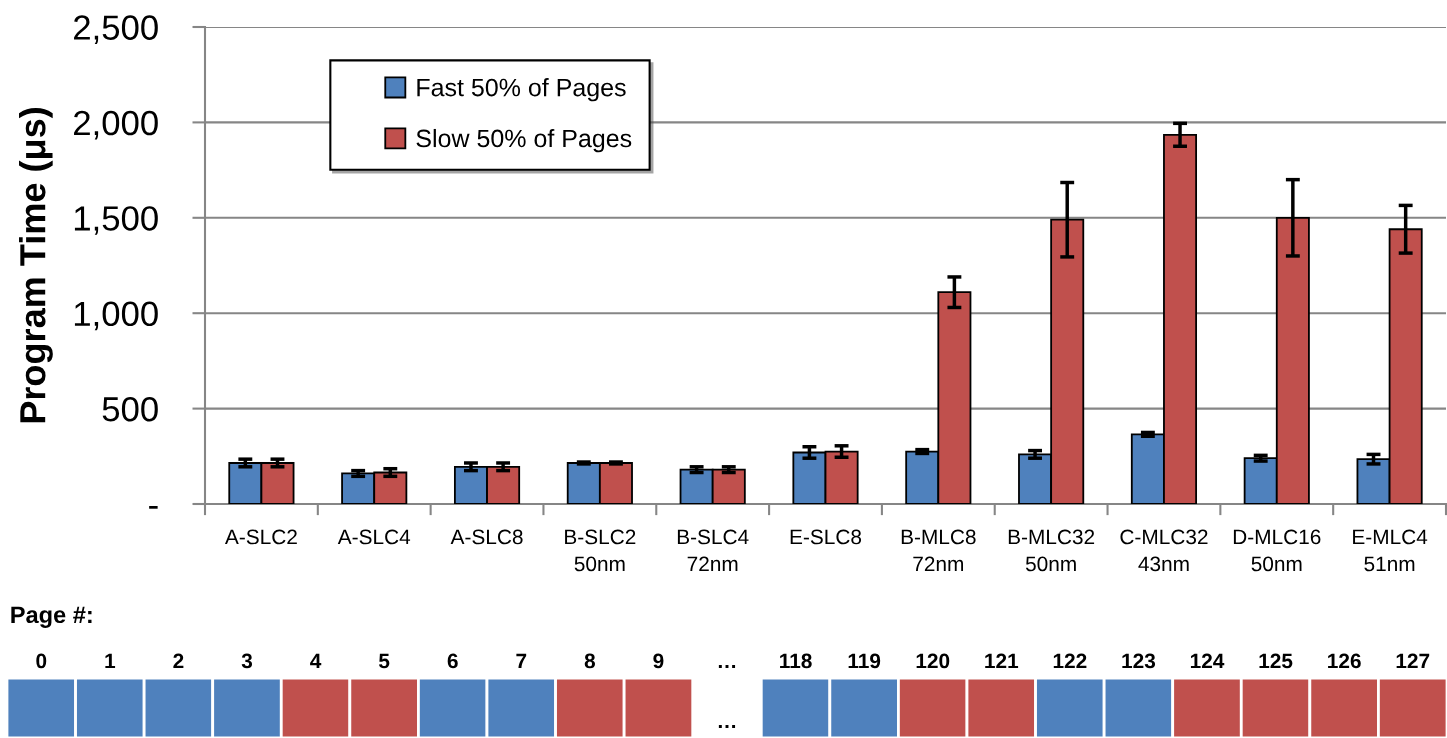 The image size is (1447, 738). What do you see at coordinates (247, 661) in the screenshot?
I see `x-tick-label: 3` at bounding box center [247, 661].